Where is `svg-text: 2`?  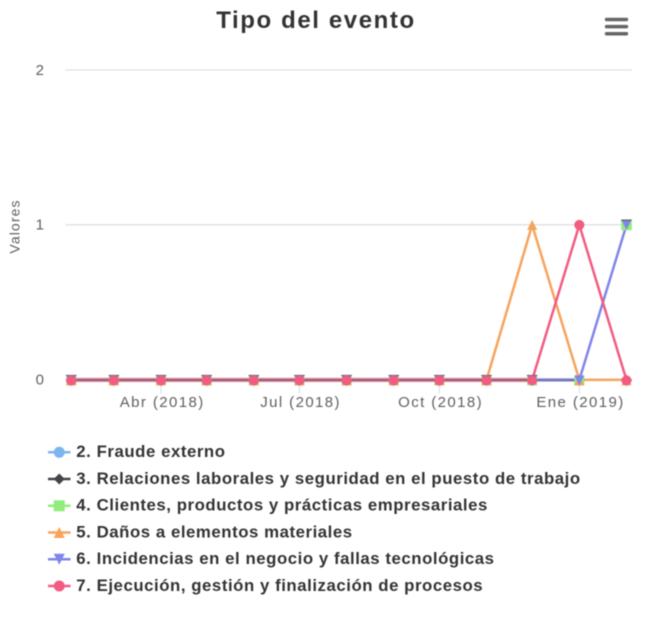 svg-text: 2 is located at coordinates (40, 70).